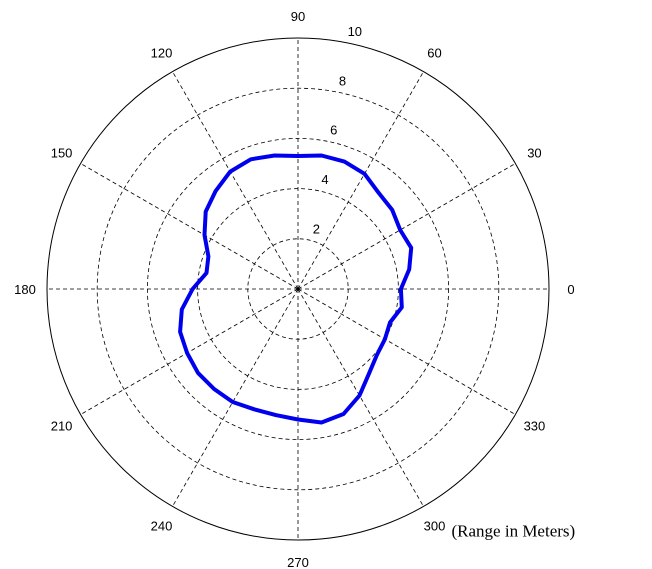 The image size is (652, 569). I want to click on radial-tick-label-10: 10, so click(355, 31).